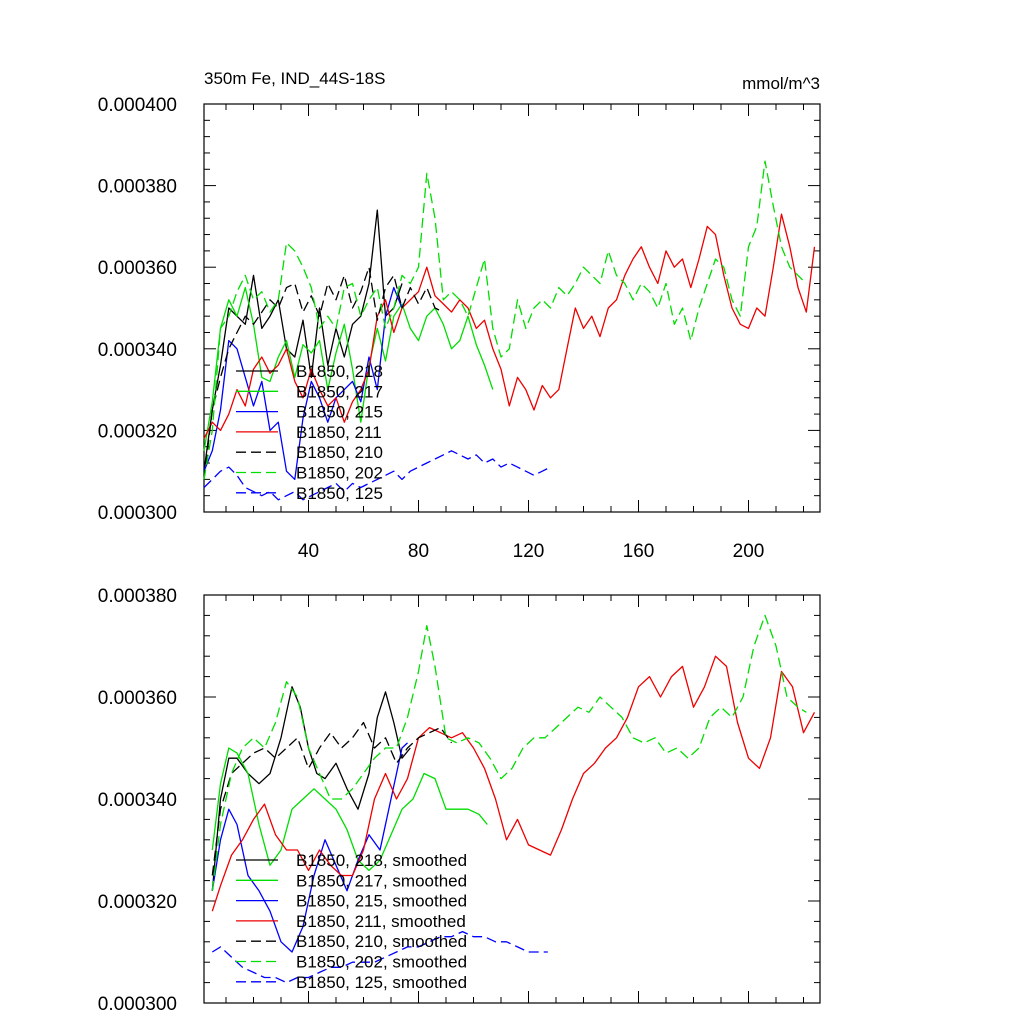 Image resolution: width=1024 pixels, height=1024 pixels. Describe the element at coordinates (339, 371) in the screenshot. I see `legend-label: B1850, 218` at that location.